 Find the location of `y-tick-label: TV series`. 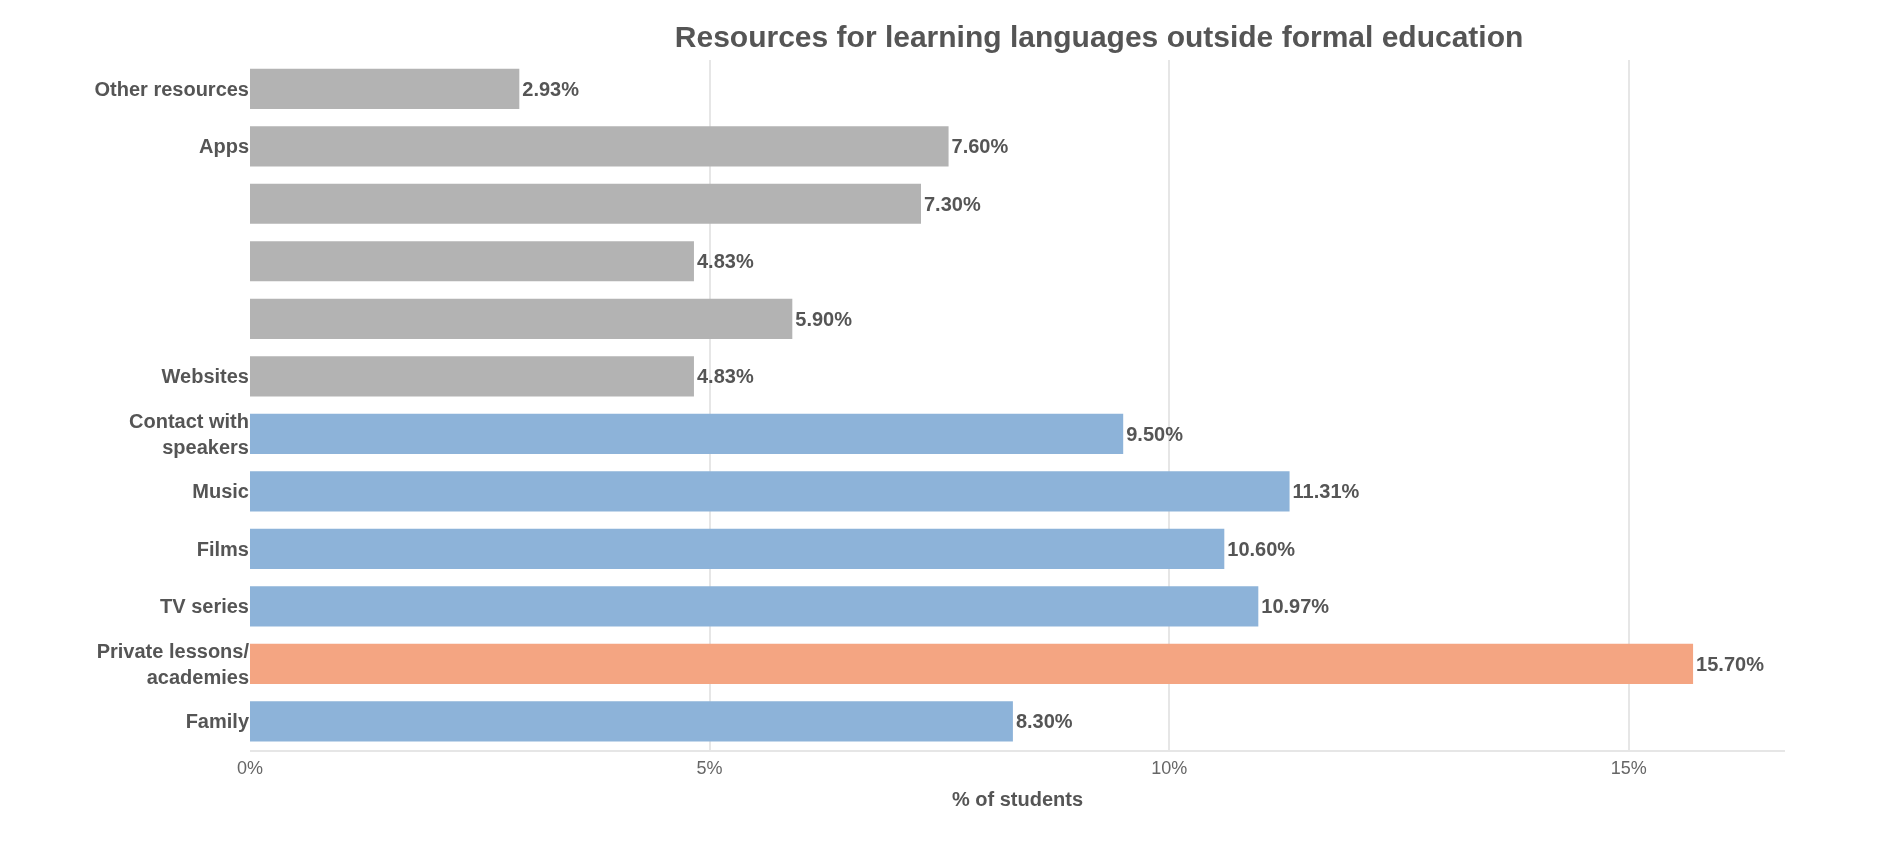

y-tick-label: TV series is located at coordinates (204, 606).